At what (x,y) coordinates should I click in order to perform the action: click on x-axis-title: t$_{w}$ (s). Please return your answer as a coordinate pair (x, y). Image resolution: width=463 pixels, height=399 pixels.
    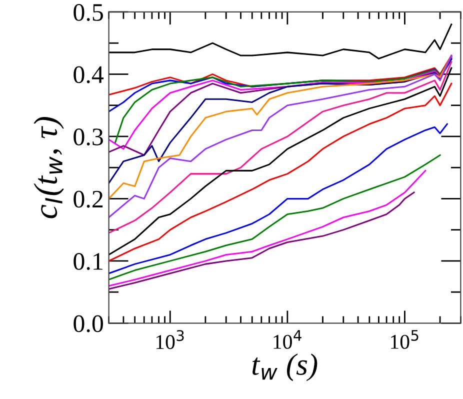
    Looking at the image, I should click on (285, 367).